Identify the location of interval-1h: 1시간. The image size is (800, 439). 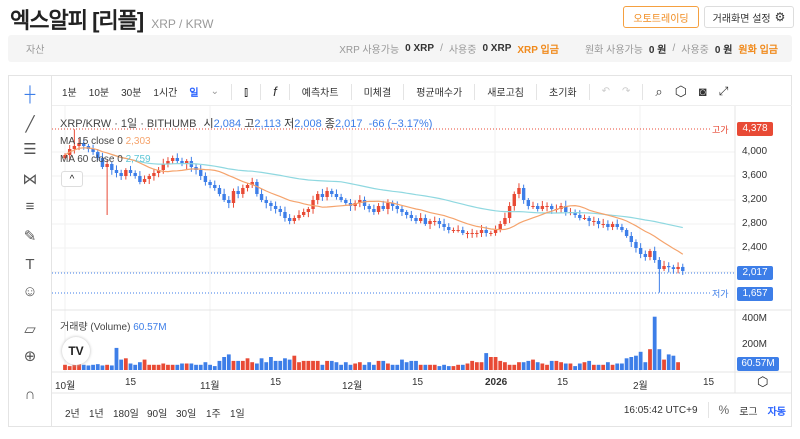
(165, 93).